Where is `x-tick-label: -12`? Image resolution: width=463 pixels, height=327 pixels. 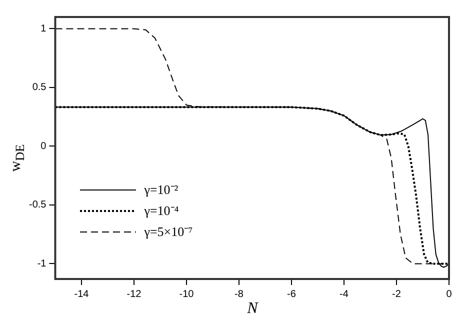
x-tick-label: -12 is located at coordinates (134, 294).